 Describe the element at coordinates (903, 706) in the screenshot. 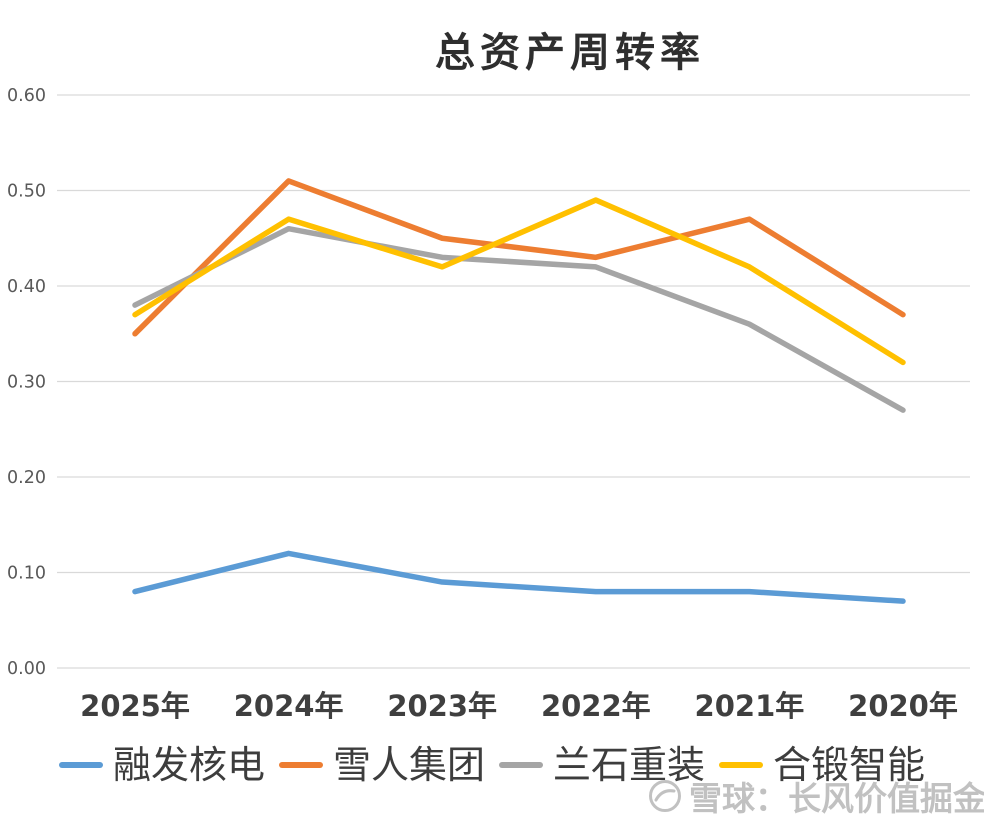

I see `x-axis-label: 2020年` at that location.